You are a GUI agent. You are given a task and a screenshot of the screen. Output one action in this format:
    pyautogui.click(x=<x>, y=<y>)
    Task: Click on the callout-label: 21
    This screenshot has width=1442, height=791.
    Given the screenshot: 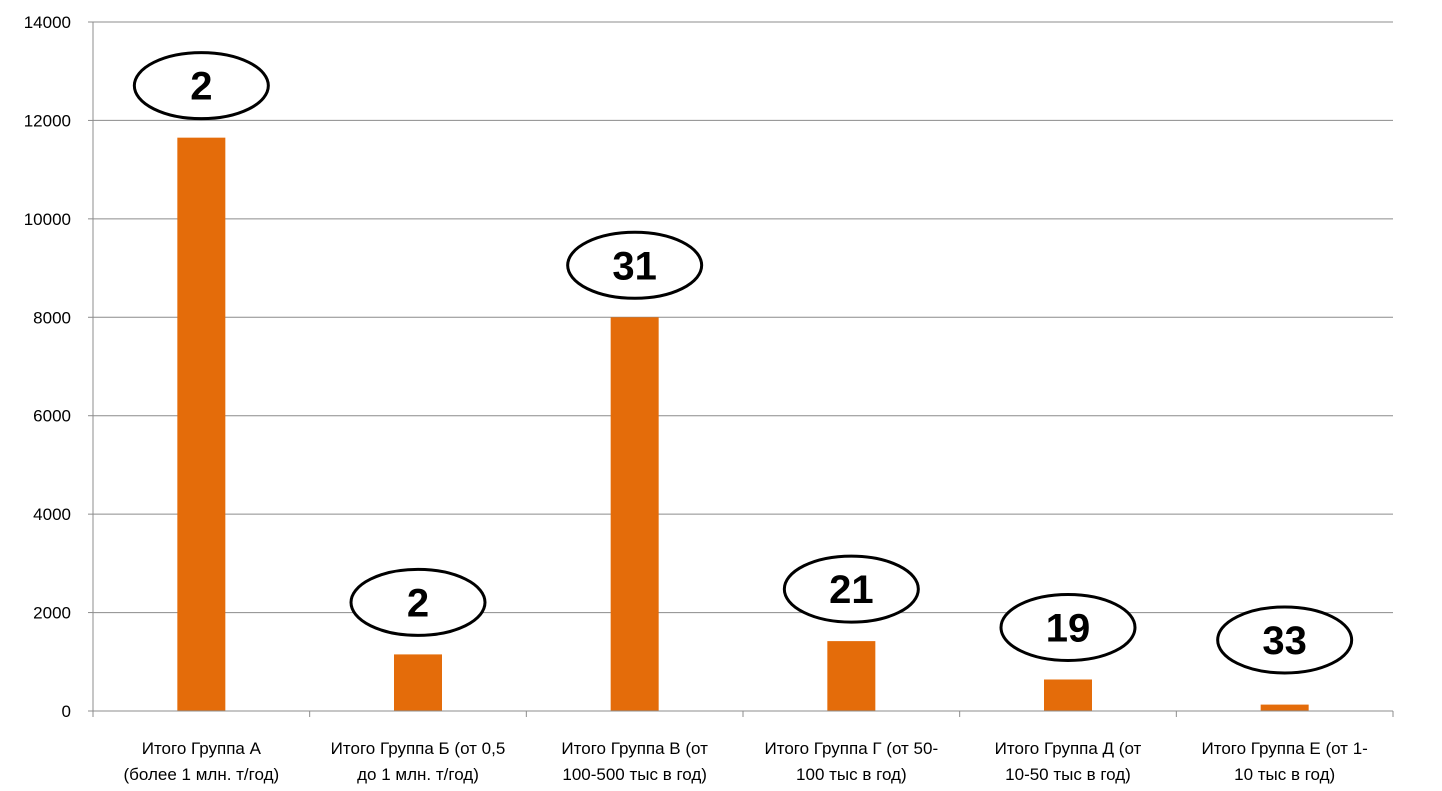 What is the action you would take?
    pyautogui.click(x=851, y=590)
    